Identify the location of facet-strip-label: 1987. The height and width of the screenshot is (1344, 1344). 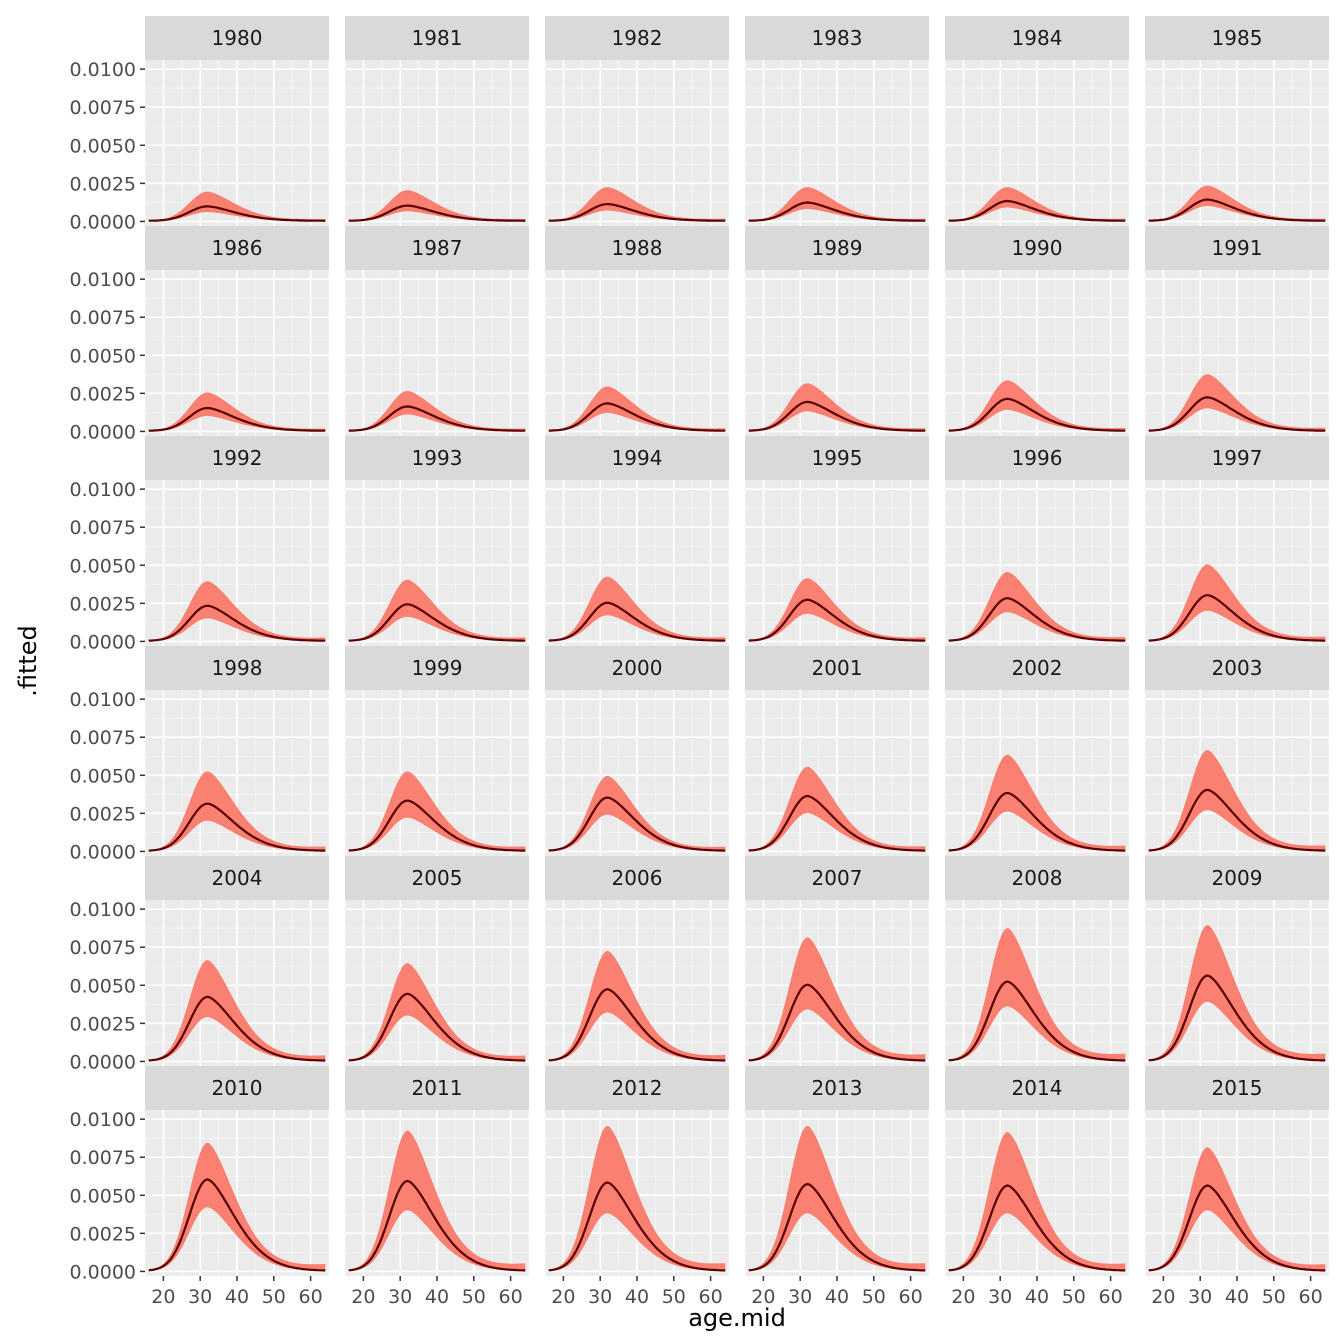
(437, 248).